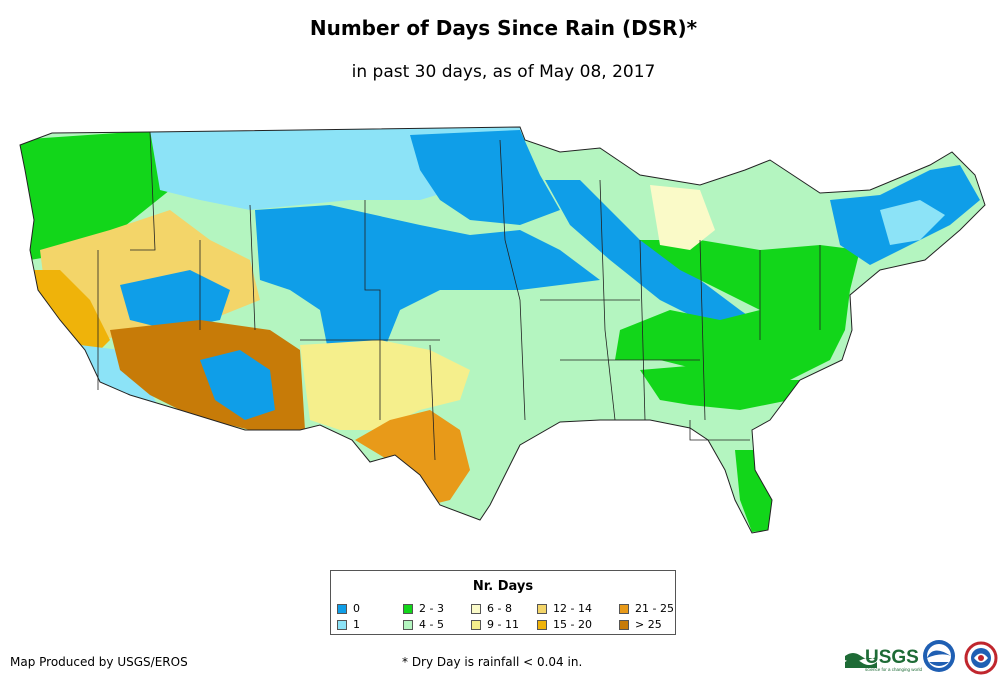  I want to click on map-subtitle: in past 30 days, as of May 08, 2017, so click(503, 72).